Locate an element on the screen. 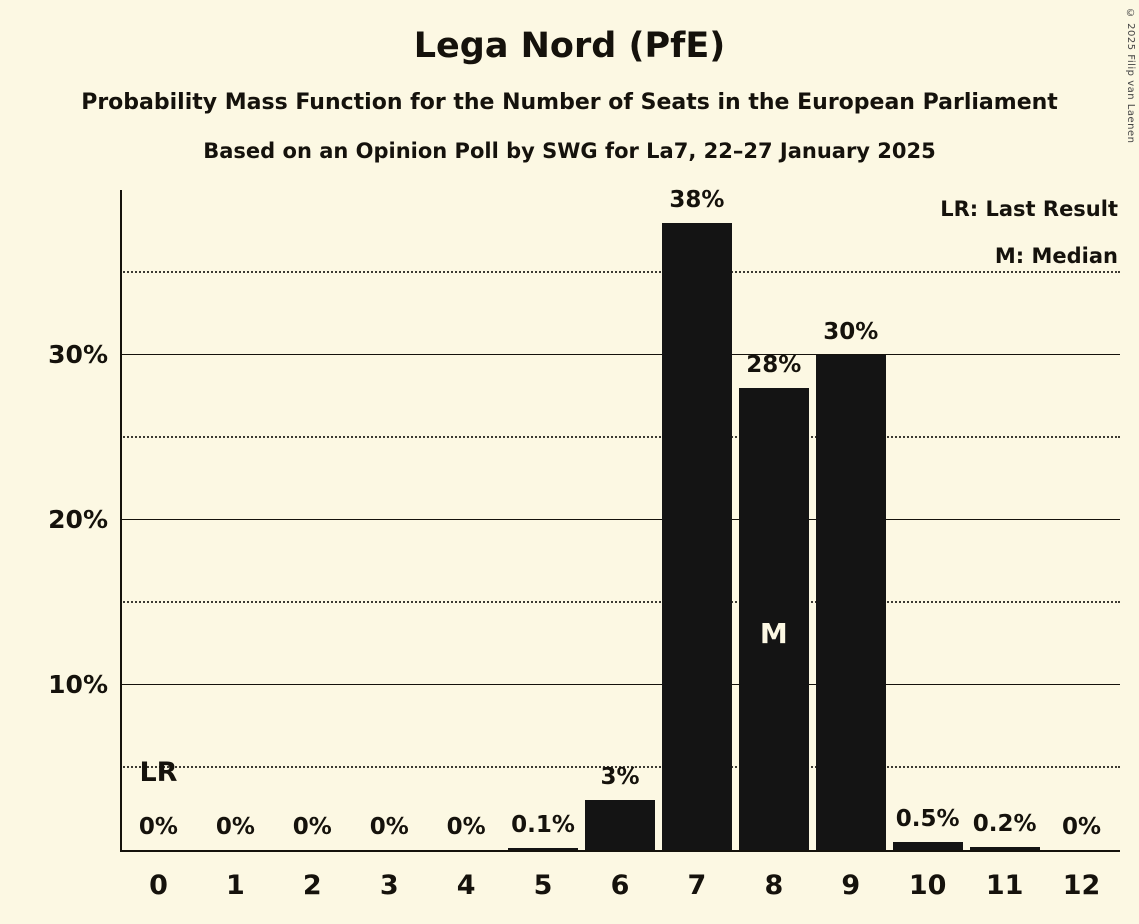  bar-label-3: 0% is located at coordinates (389, 827).